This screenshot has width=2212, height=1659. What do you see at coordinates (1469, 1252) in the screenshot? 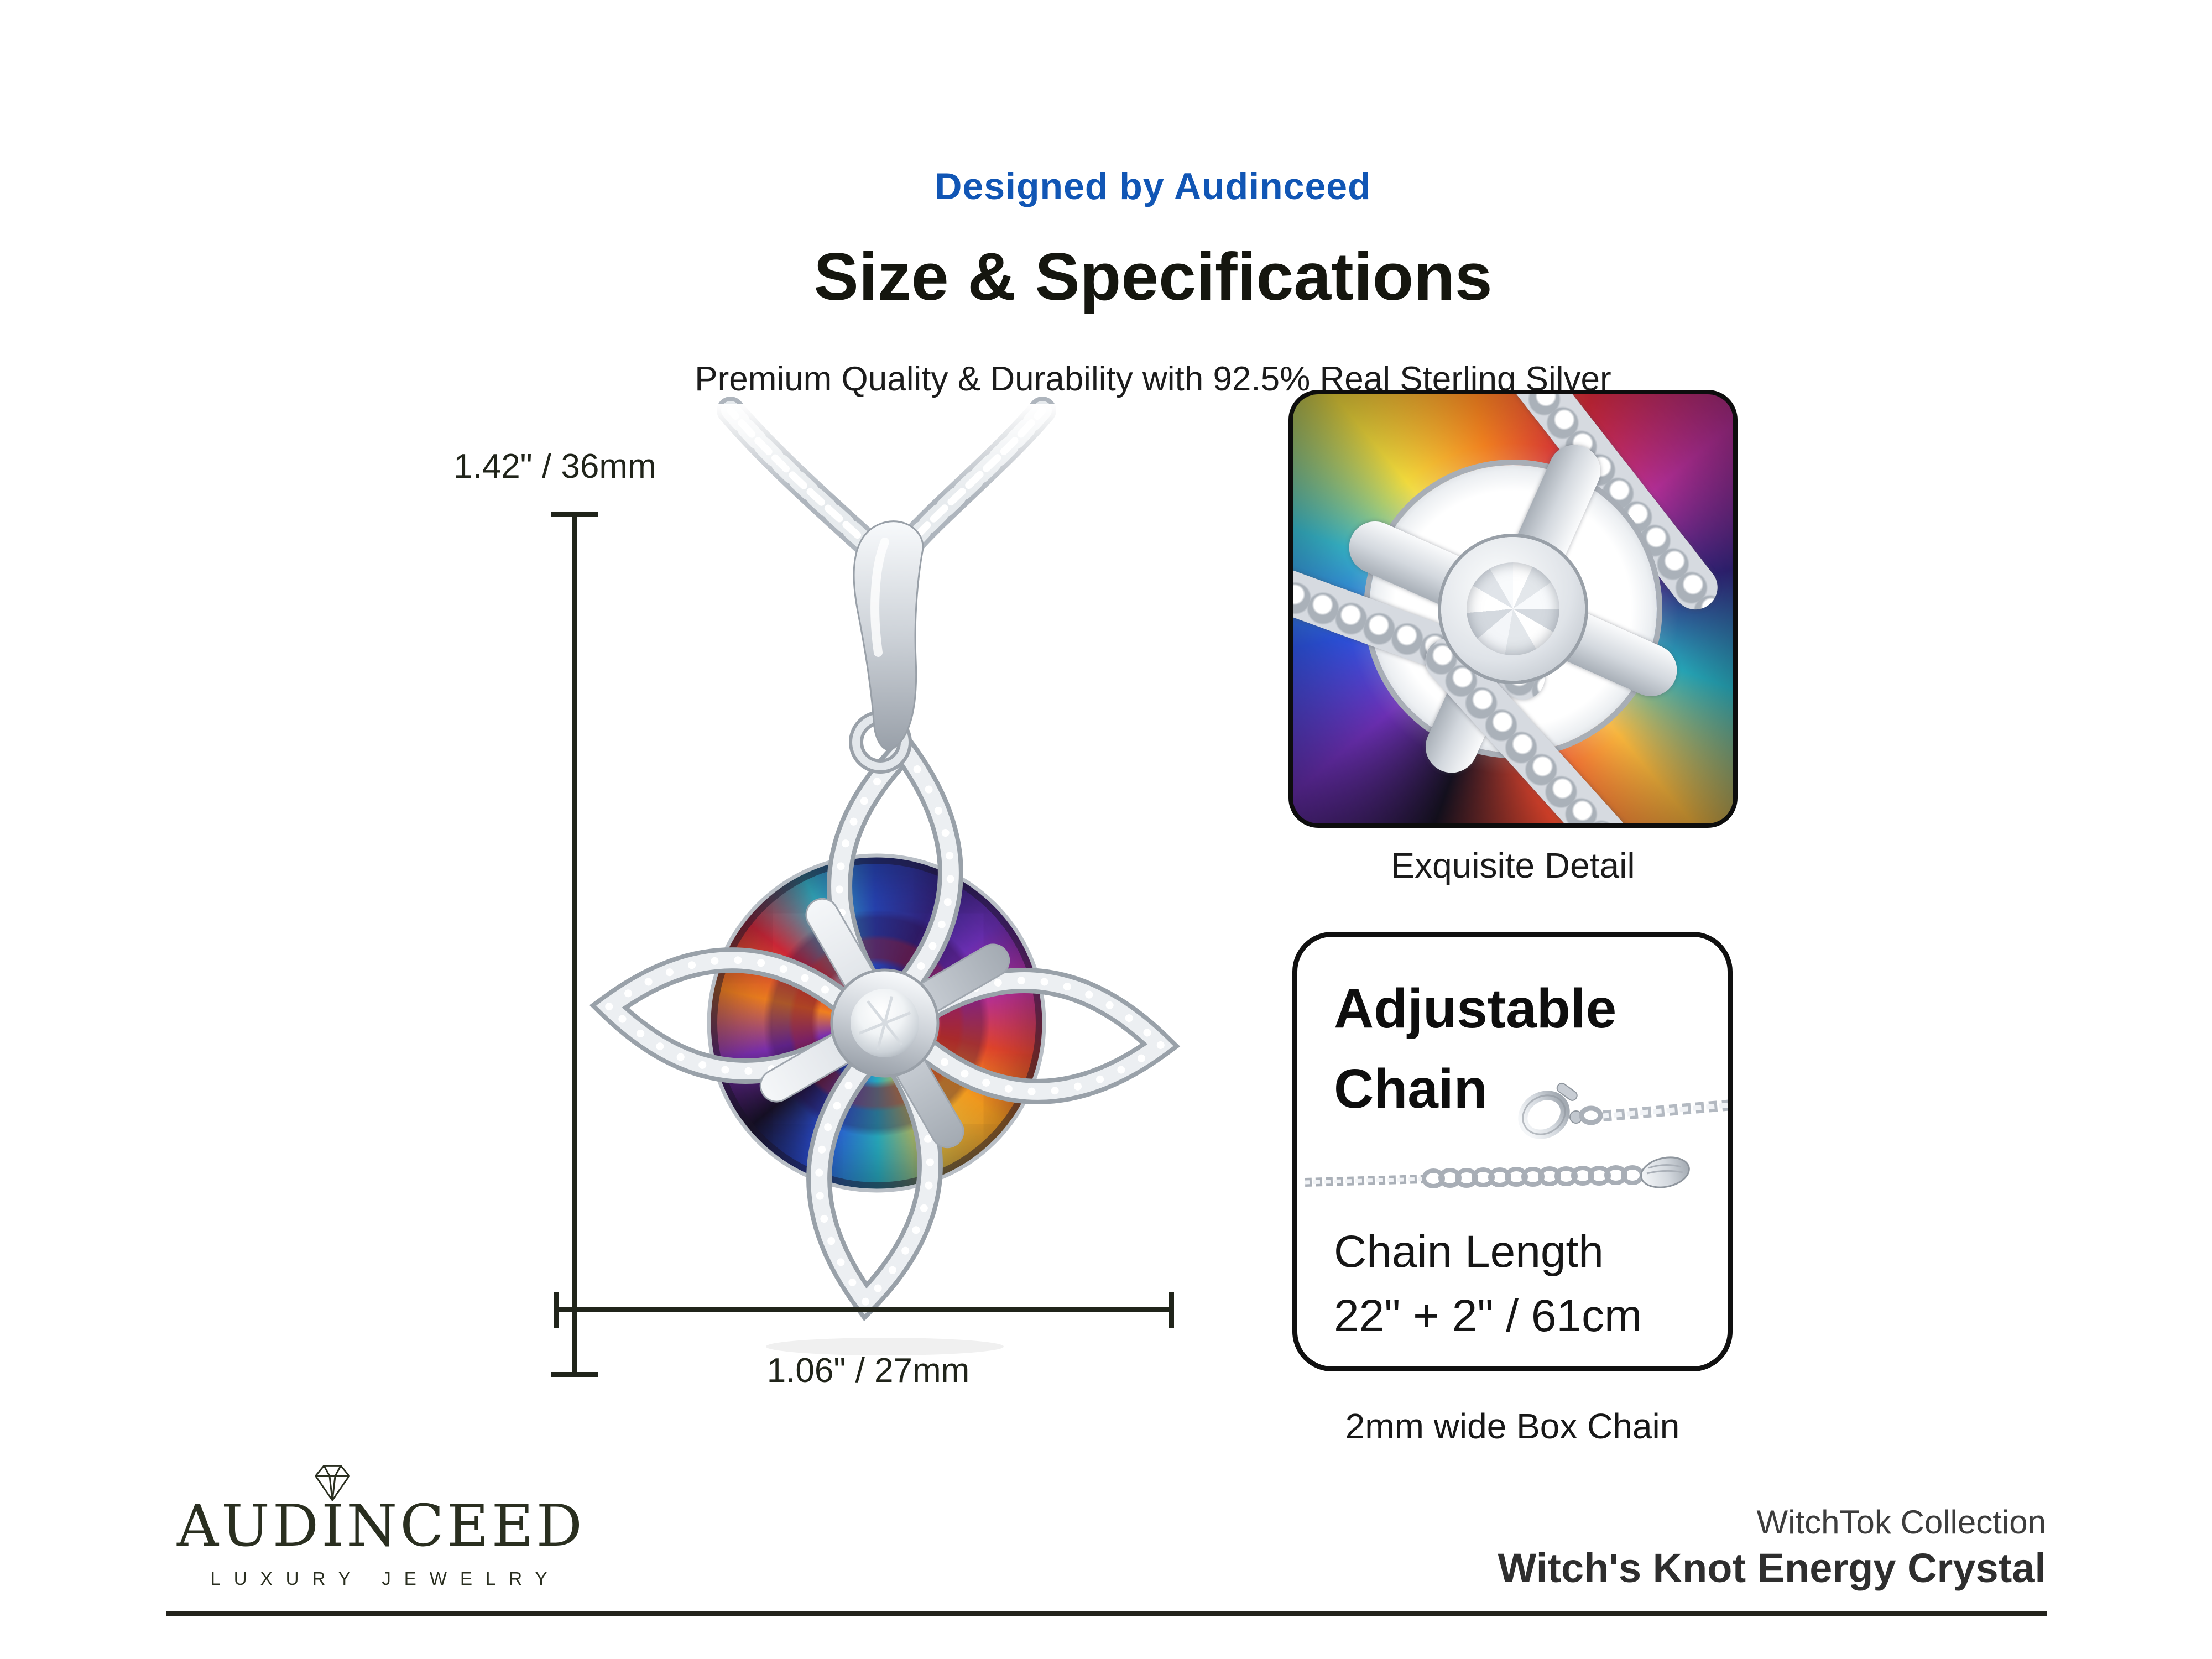
I see `chain-length-label: Chain Length` at bounding box center [1469, 1252].